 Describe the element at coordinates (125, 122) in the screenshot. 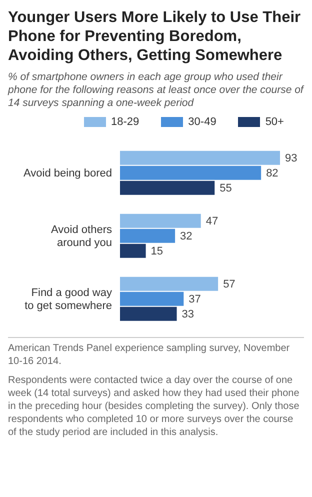

I see `legend-label: 18-29` at that location.